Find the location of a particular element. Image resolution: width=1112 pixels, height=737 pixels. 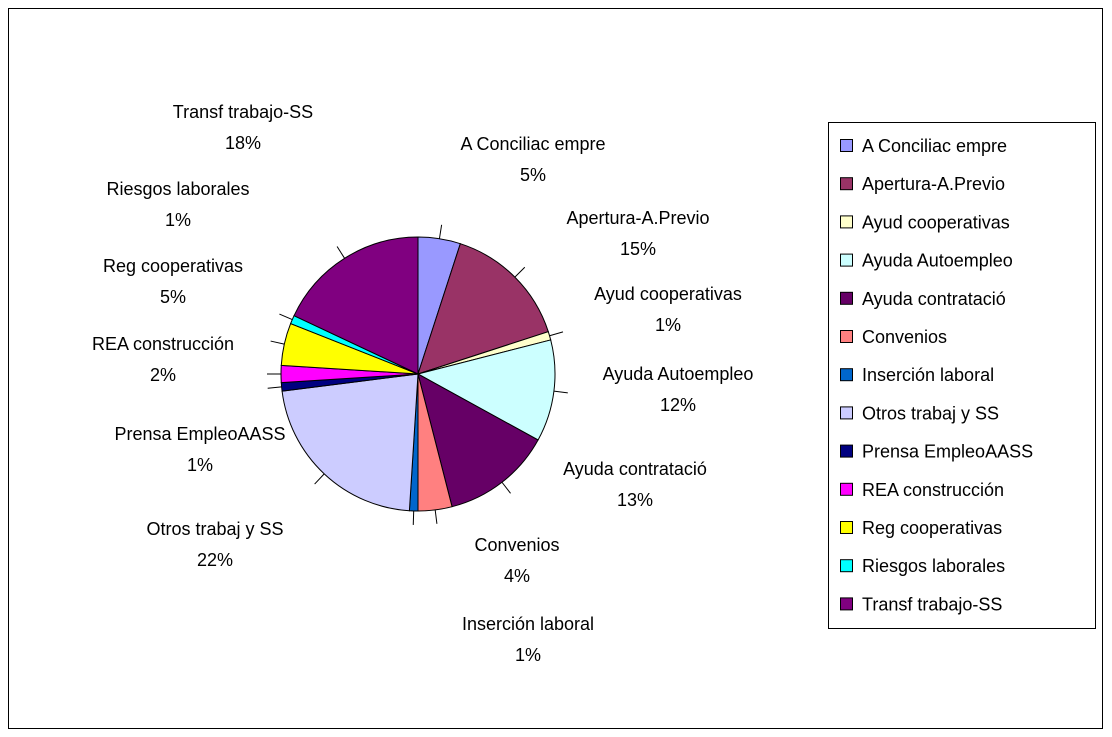

data-label-value: 13% is located at coordinates (635, 500).